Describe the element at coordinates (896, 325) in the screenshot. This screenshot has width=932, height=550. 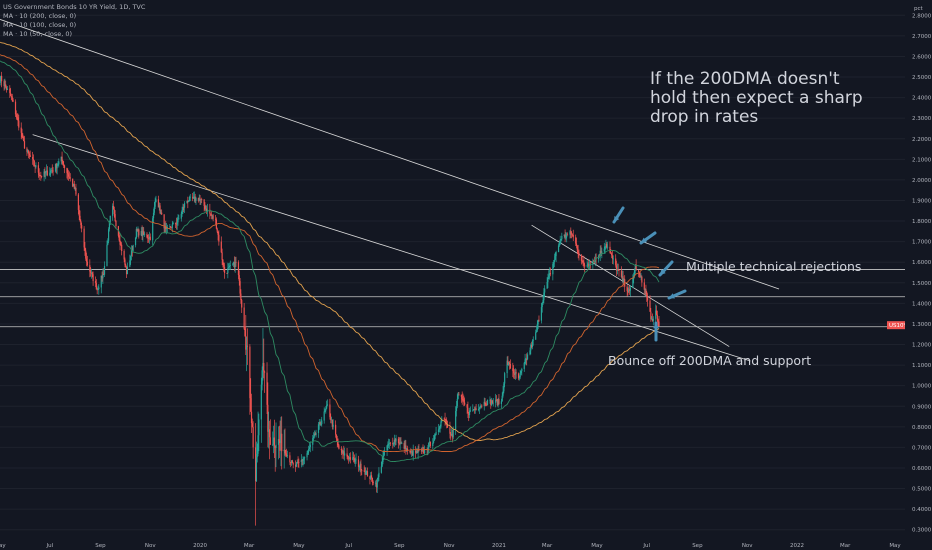
I see `symbol-badge` at that location.